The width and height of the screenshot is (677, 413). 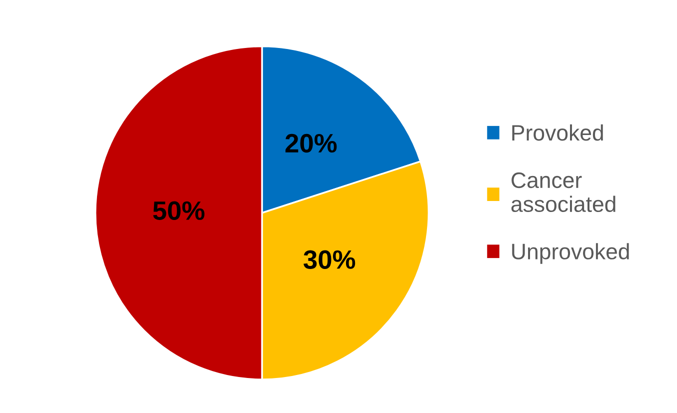 What do you see at coordinates (570, 253) in the screenshot?
I see `legend-label: Unprovoked` at bounding box center [570, 253].